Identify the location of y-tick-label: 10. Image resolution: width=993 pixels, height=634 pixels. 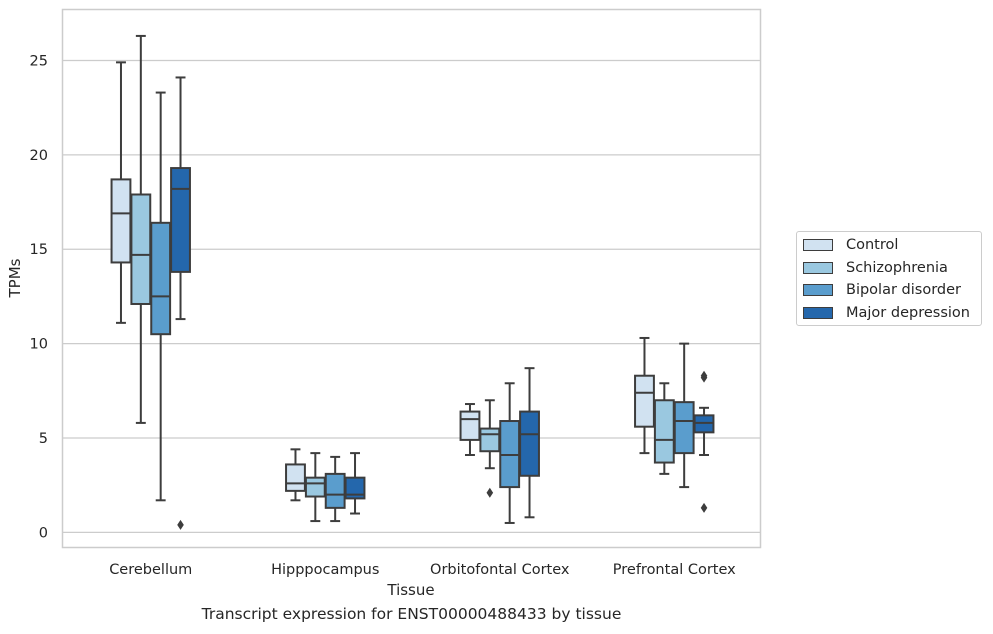
(39, 345).